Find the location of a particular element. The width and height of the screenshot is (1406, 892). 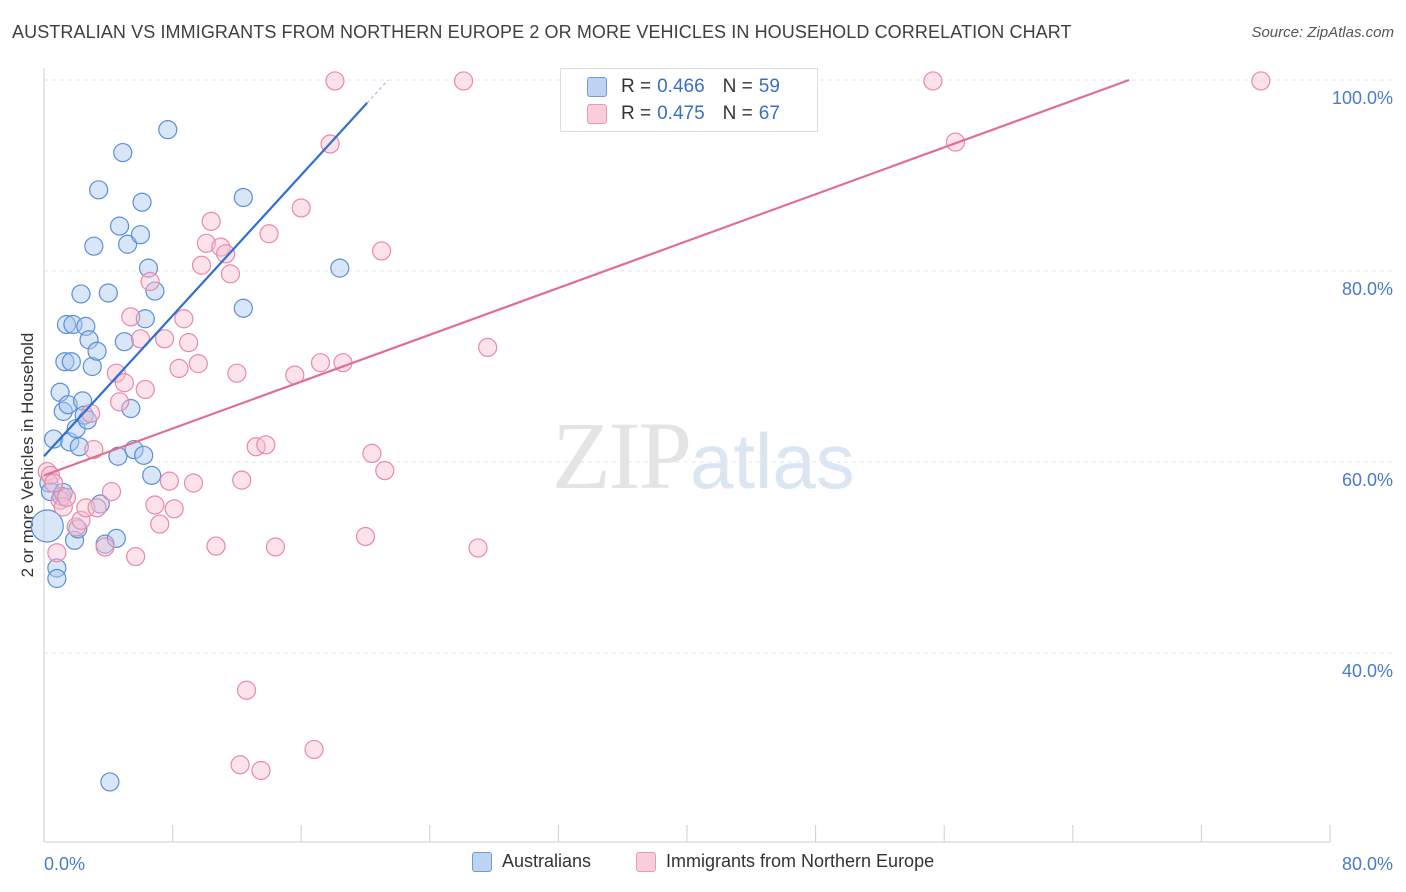

y-tick-label: 100.0% is located at coordinates (1362, 98).